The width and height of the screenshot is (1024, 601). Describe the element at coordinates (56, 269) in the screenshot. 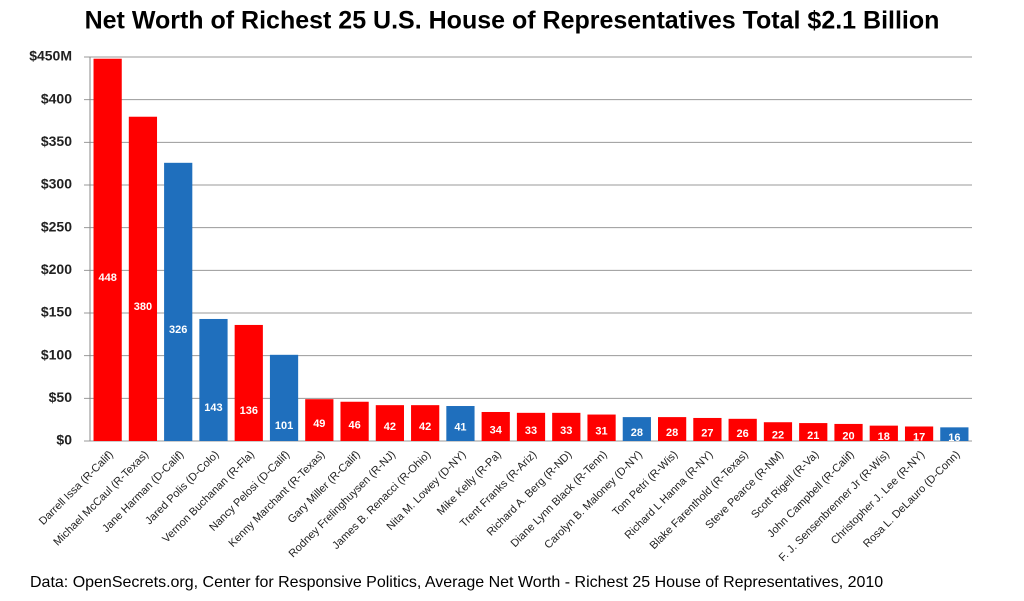

I see `y-tick-label: $200` at that location.